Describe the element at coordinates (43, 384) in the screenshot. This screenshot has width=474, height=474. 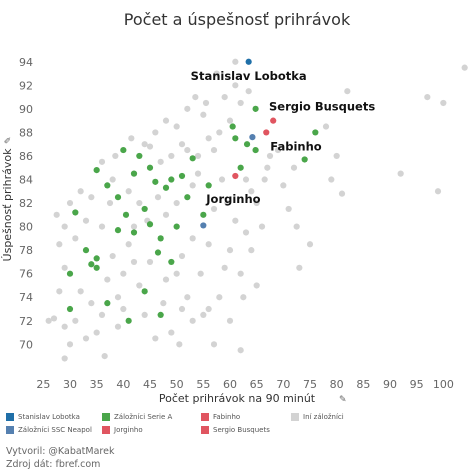
I see `x-tick-label: 25` at that location.